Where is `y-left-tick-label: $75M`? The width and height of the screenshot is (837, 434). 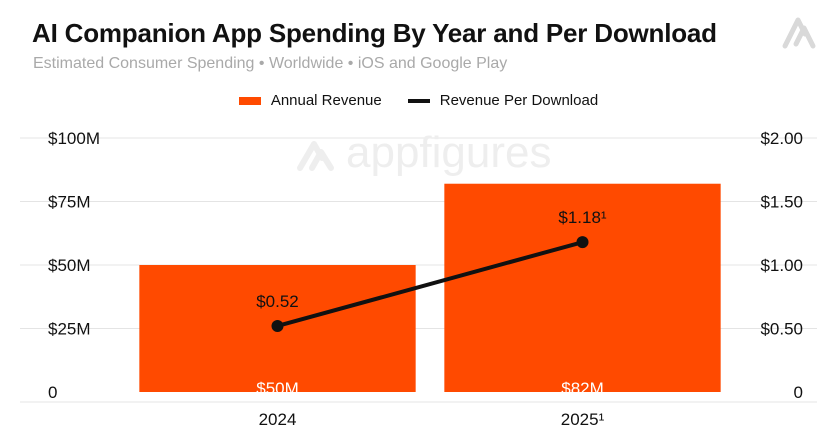 y-left-tick-label: $75M is located at coordinates (69, 202).